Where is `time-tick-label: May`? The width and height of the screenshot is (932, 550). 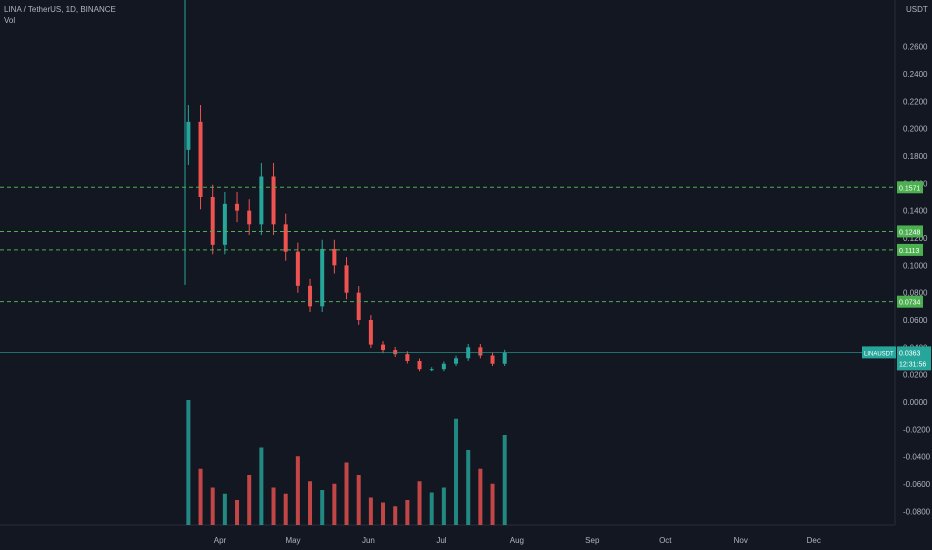
time-tick-label: May is located at coordinates (292, 540).